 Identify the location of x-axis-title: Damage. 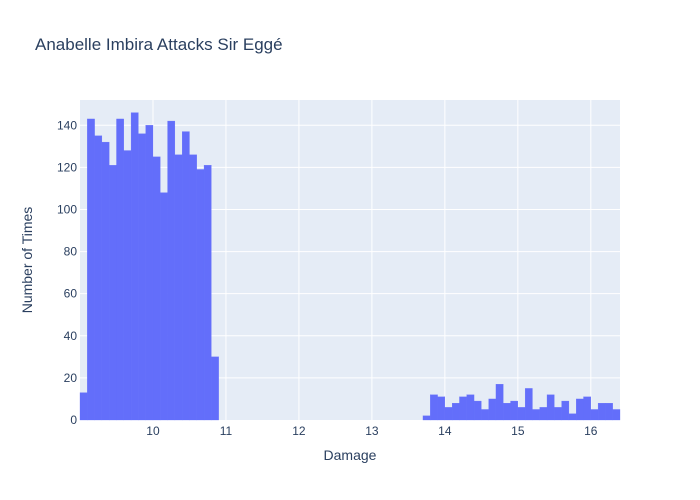
(350, 455).